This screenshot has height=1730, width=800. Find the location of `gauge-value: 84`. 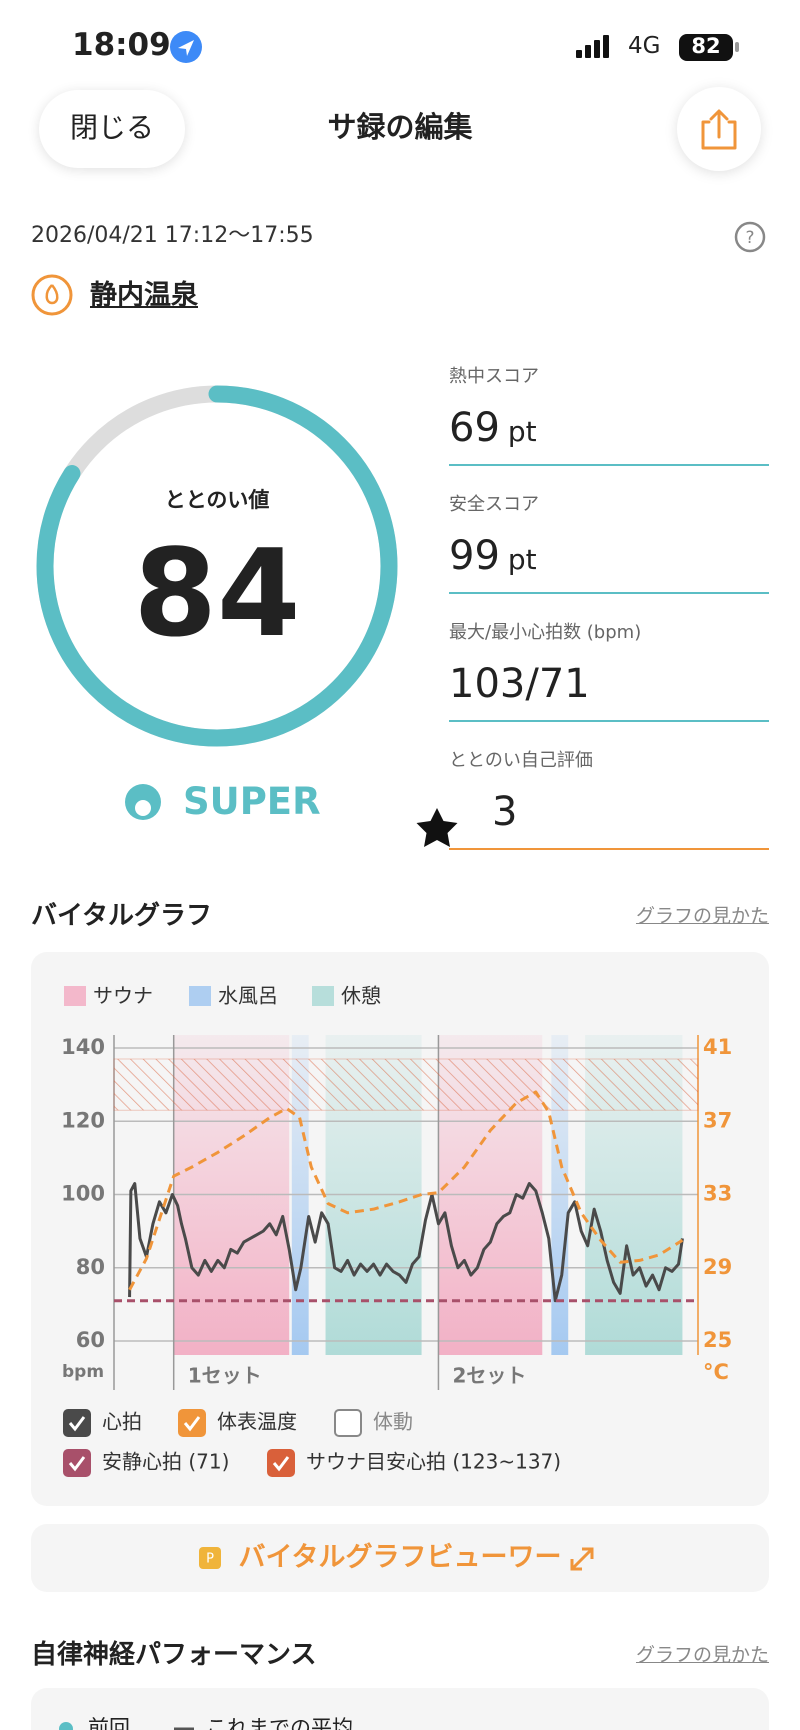

gauge-value: 84 is located at coordinates (217, 594).